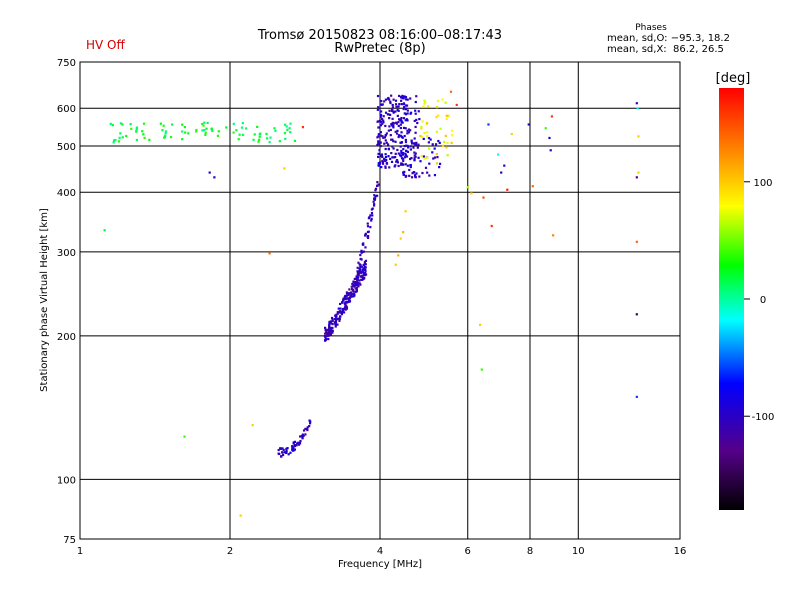 The width and height of the screenshot is (800, 600). I want to click on colorbar-tick-label: 0, so click(763, 300).